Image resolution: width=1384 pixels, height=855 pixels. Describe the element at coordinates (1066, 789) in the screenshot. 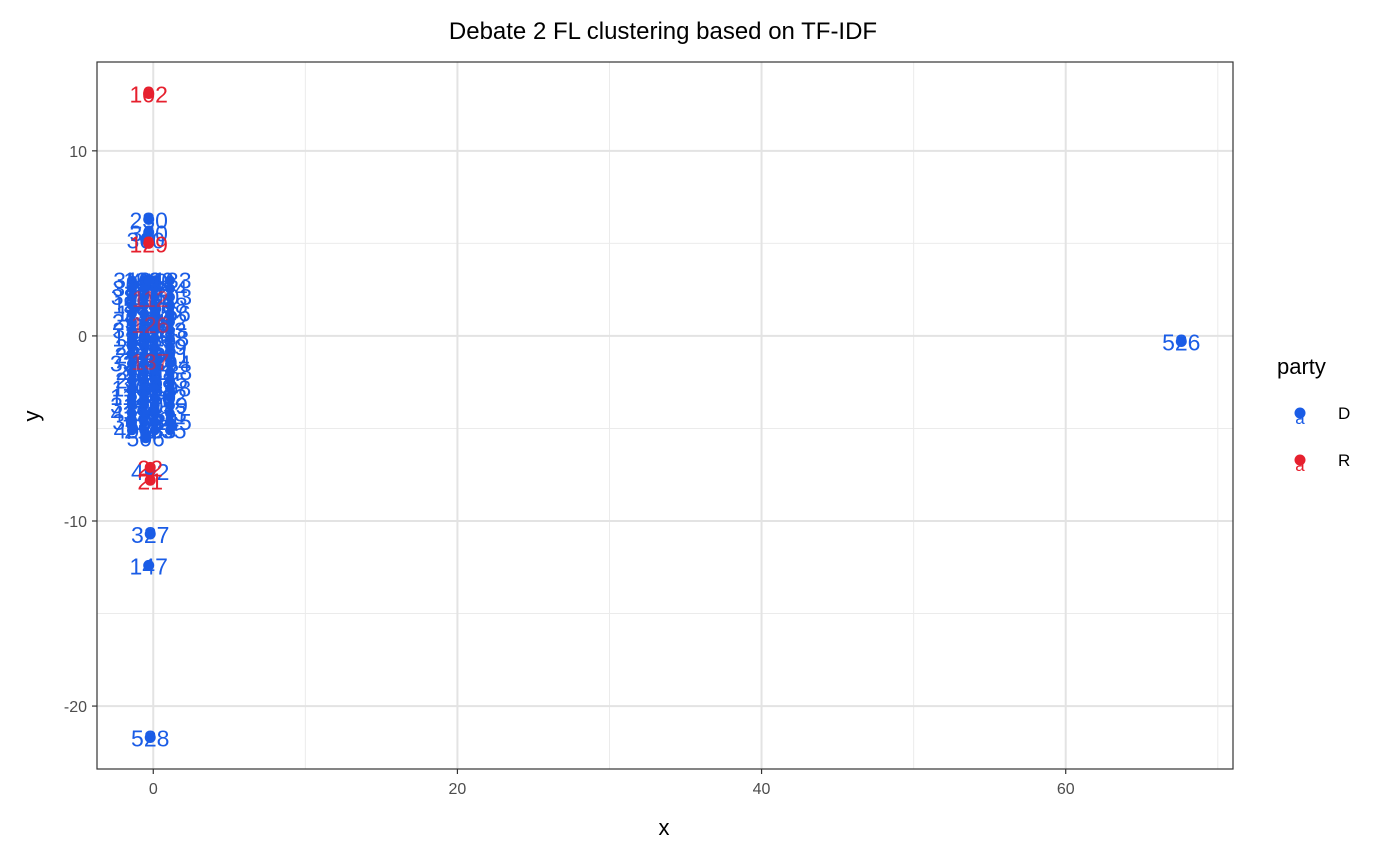

I see `x-tick-label: 60` at that location.